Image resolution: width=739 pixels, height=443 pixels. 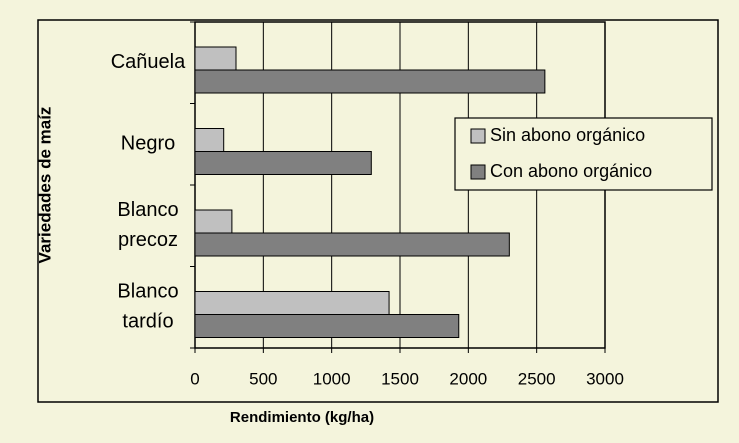 I want to click on y-axis-label: Variedades de maíz, so click(x=44, y=185).